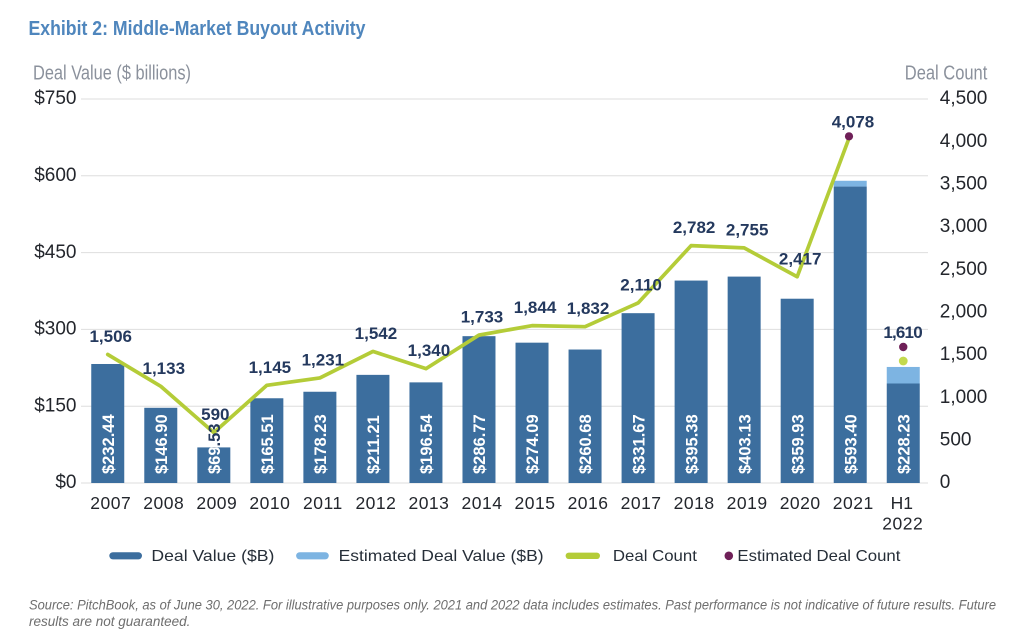 This screenshot has height=641, width=1024. I want to click on svg-text: 2,110, so click(641, 284).